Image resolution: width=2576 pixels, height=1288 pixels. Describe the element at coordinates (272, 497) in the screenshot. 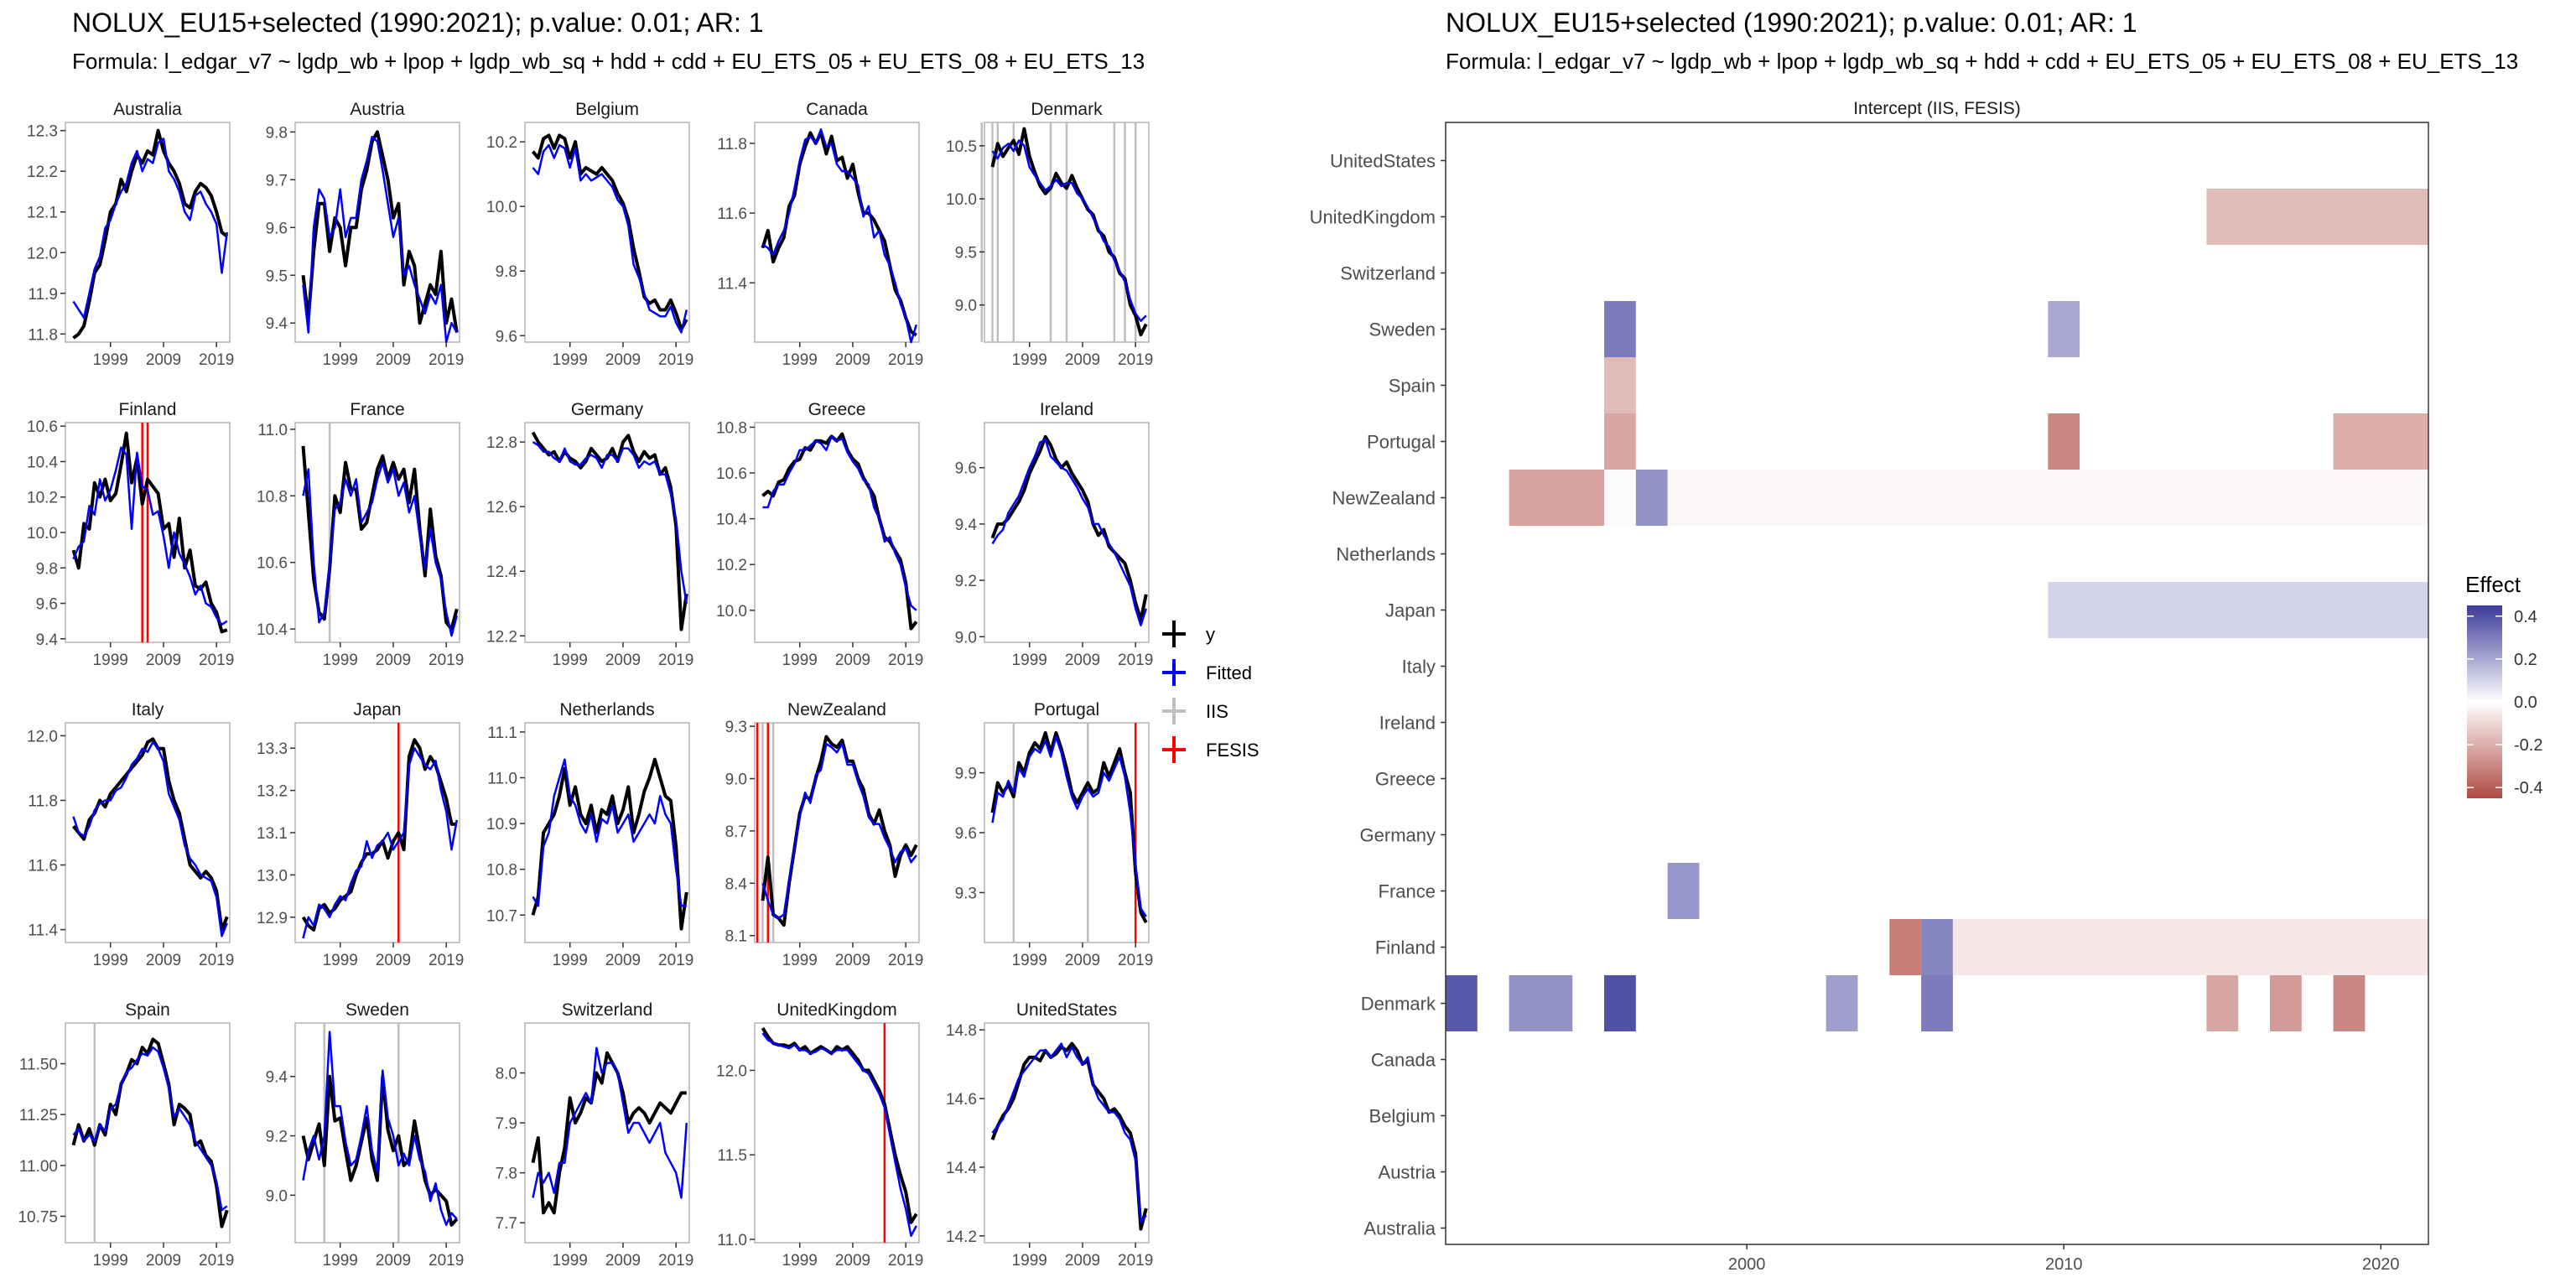

I see `y-tick-label: 10.8` at that location.